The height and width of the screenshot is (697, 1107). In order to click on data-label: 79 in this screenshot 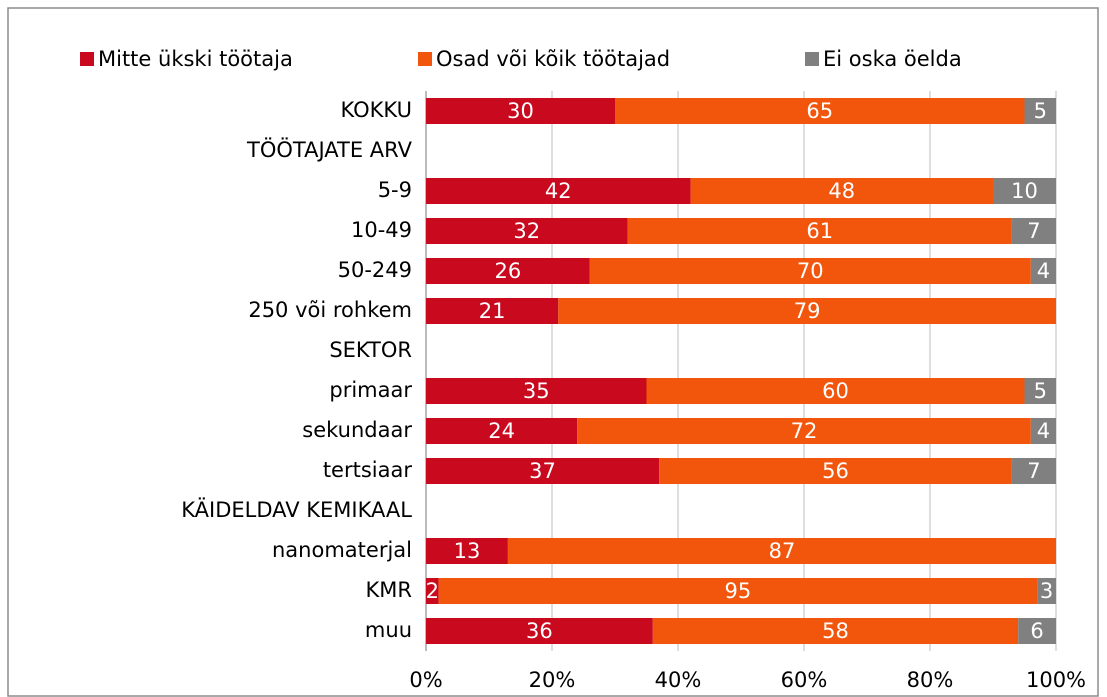, I will do `click(807, 311)`.